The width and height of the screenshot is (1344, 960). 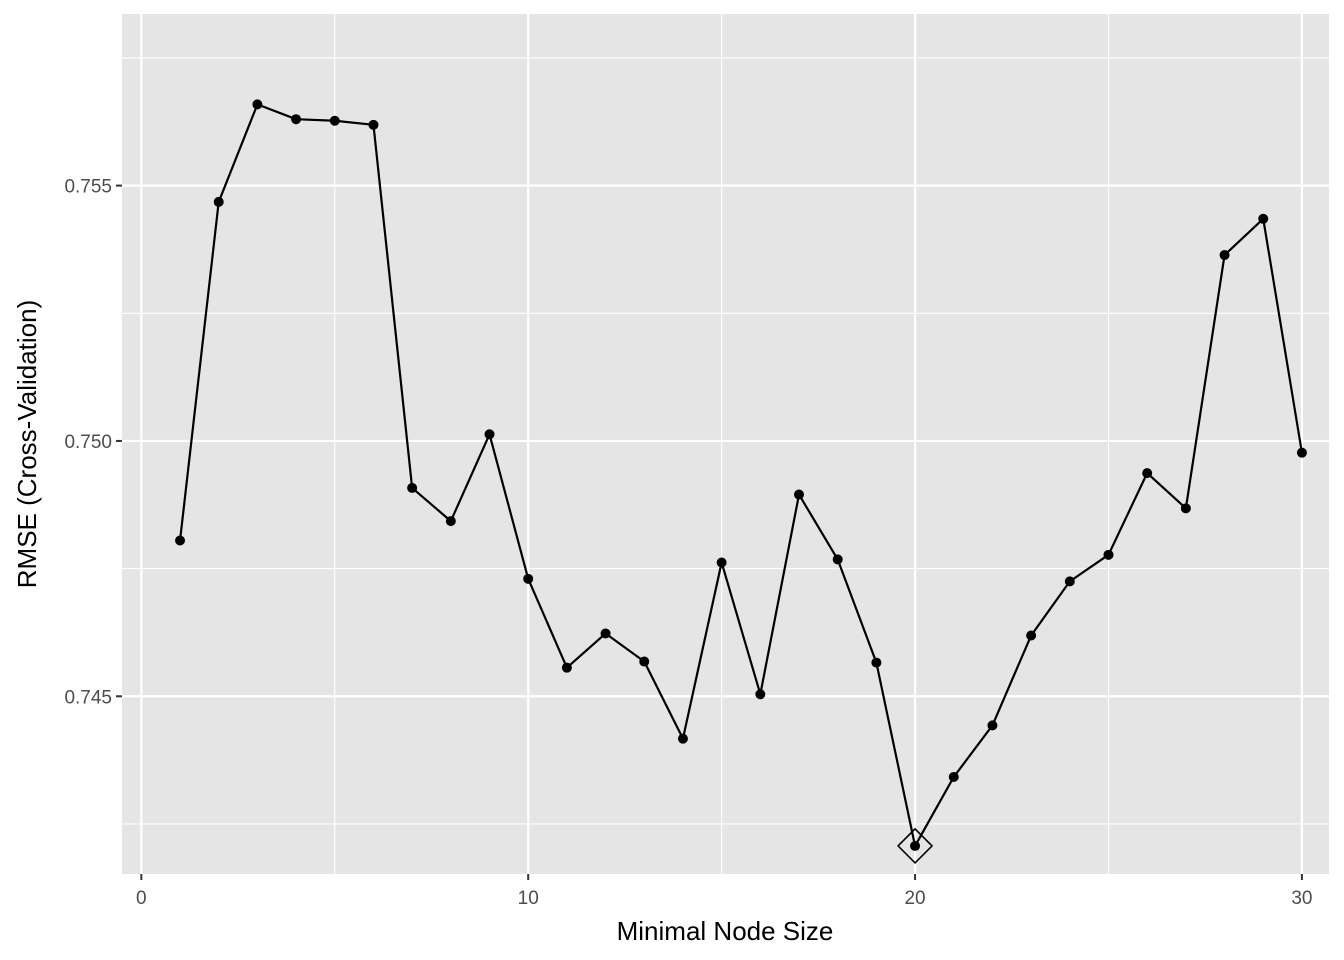 What do you see at coordinates (88, 697) in the screenshot?
I see `y-tick-label: 0.745` at bounding box center [88, 697].